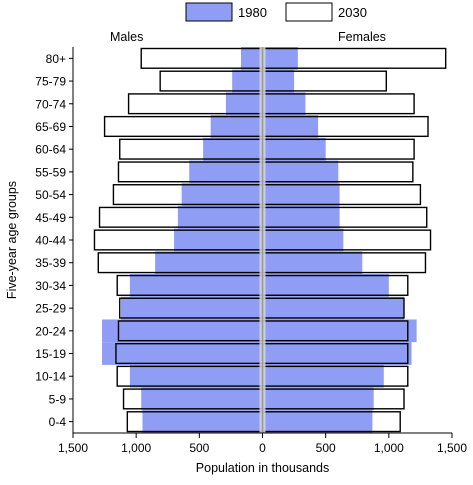  I want to click on y-tick-label: 45-49, so click(50, 218).